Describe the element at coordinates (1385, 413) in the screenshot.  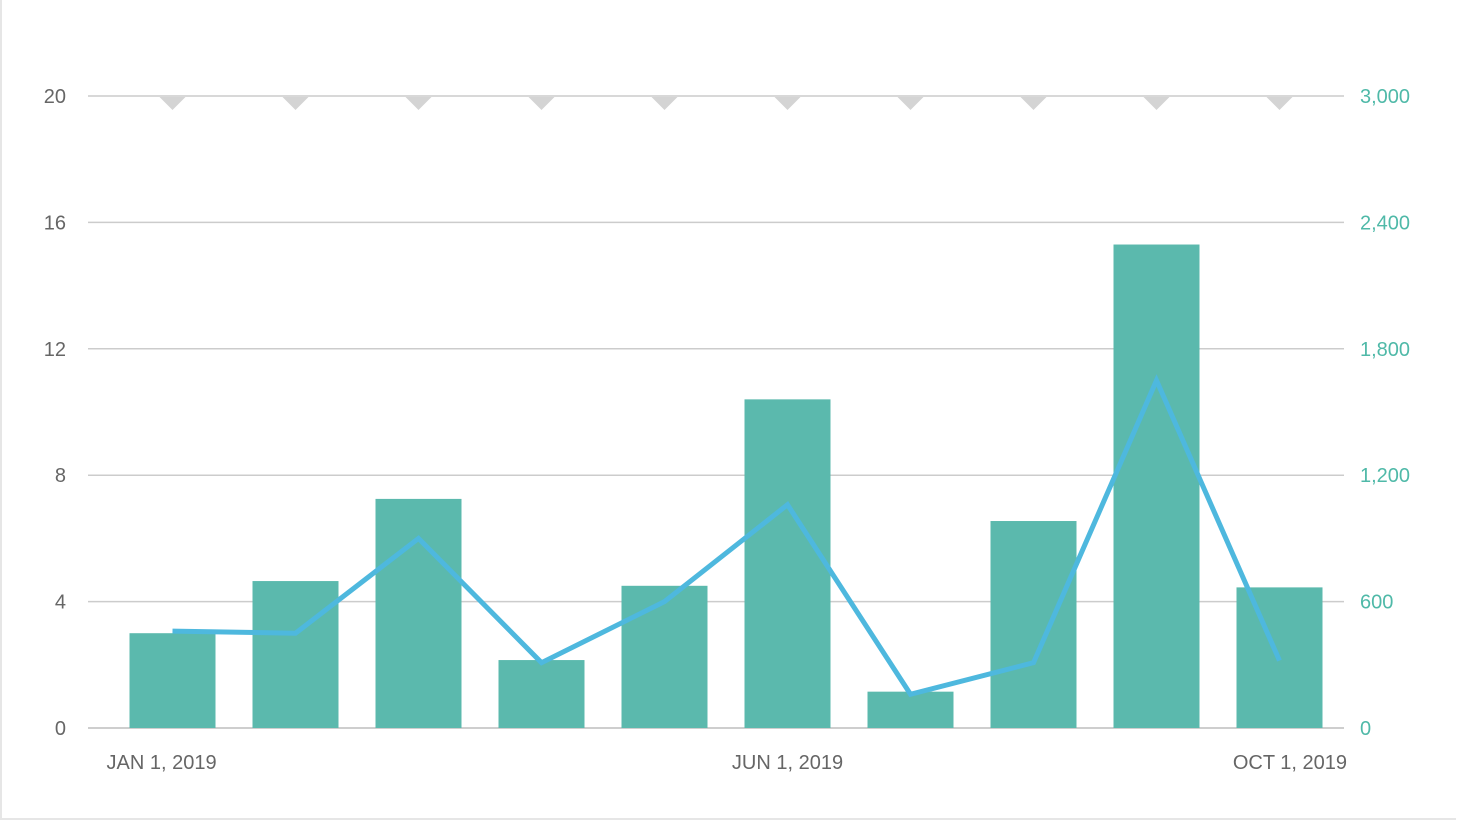
I see `y-axis-right: 0 600 1,200 1,800 2,400 3,000` at that location.